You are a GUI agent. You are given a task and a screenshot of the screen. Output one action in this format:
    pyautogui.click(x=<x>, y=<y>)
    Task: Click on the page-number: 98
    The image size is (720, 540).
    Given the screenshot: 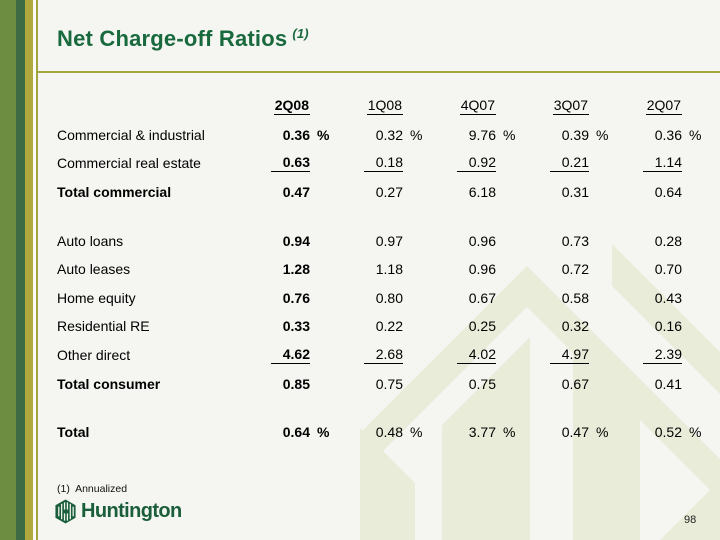 What is the action you would take?
    pyautogui.click(x=690, y=520)
    